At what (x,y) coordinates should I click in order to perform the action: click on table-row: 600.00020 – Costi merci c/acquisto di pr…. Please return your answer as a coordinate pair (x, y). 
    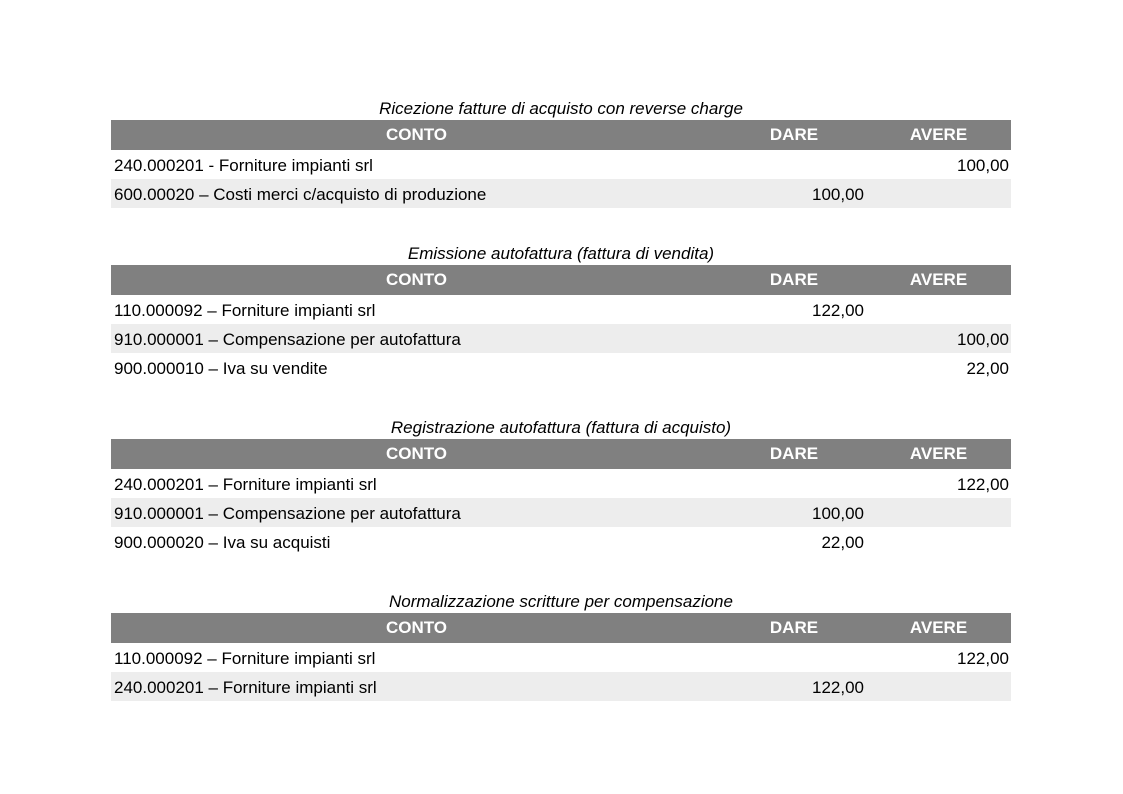
    Looking at the image, I should click on (561, 193).